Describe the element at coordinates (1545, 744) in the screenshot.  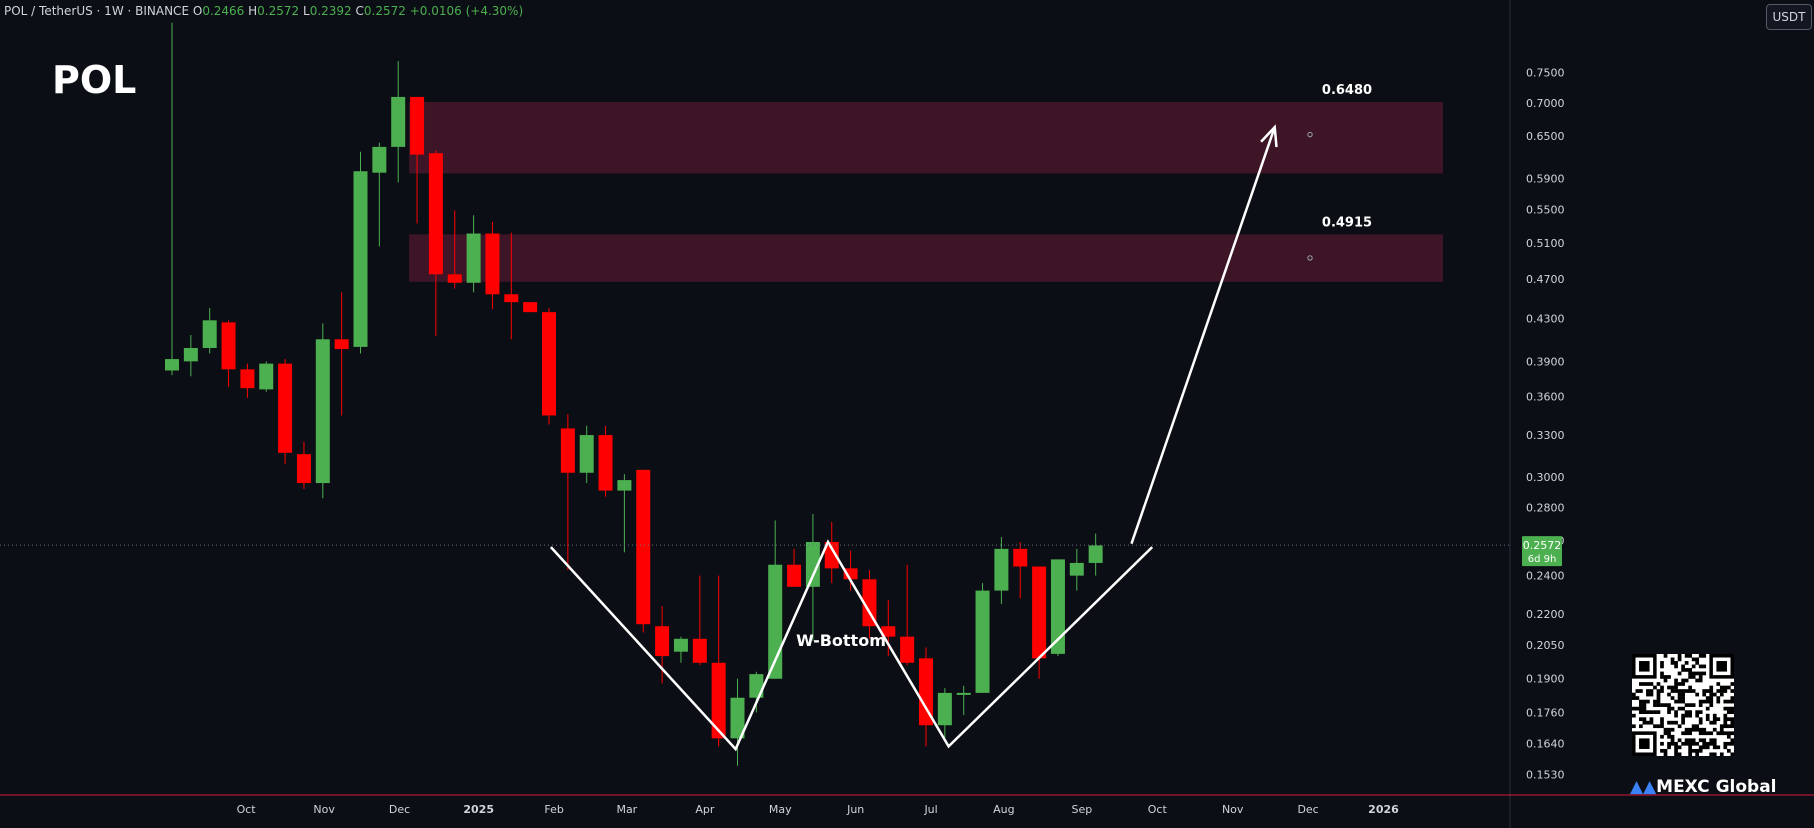
I see `y-tick-label: 0.1640` at that location.